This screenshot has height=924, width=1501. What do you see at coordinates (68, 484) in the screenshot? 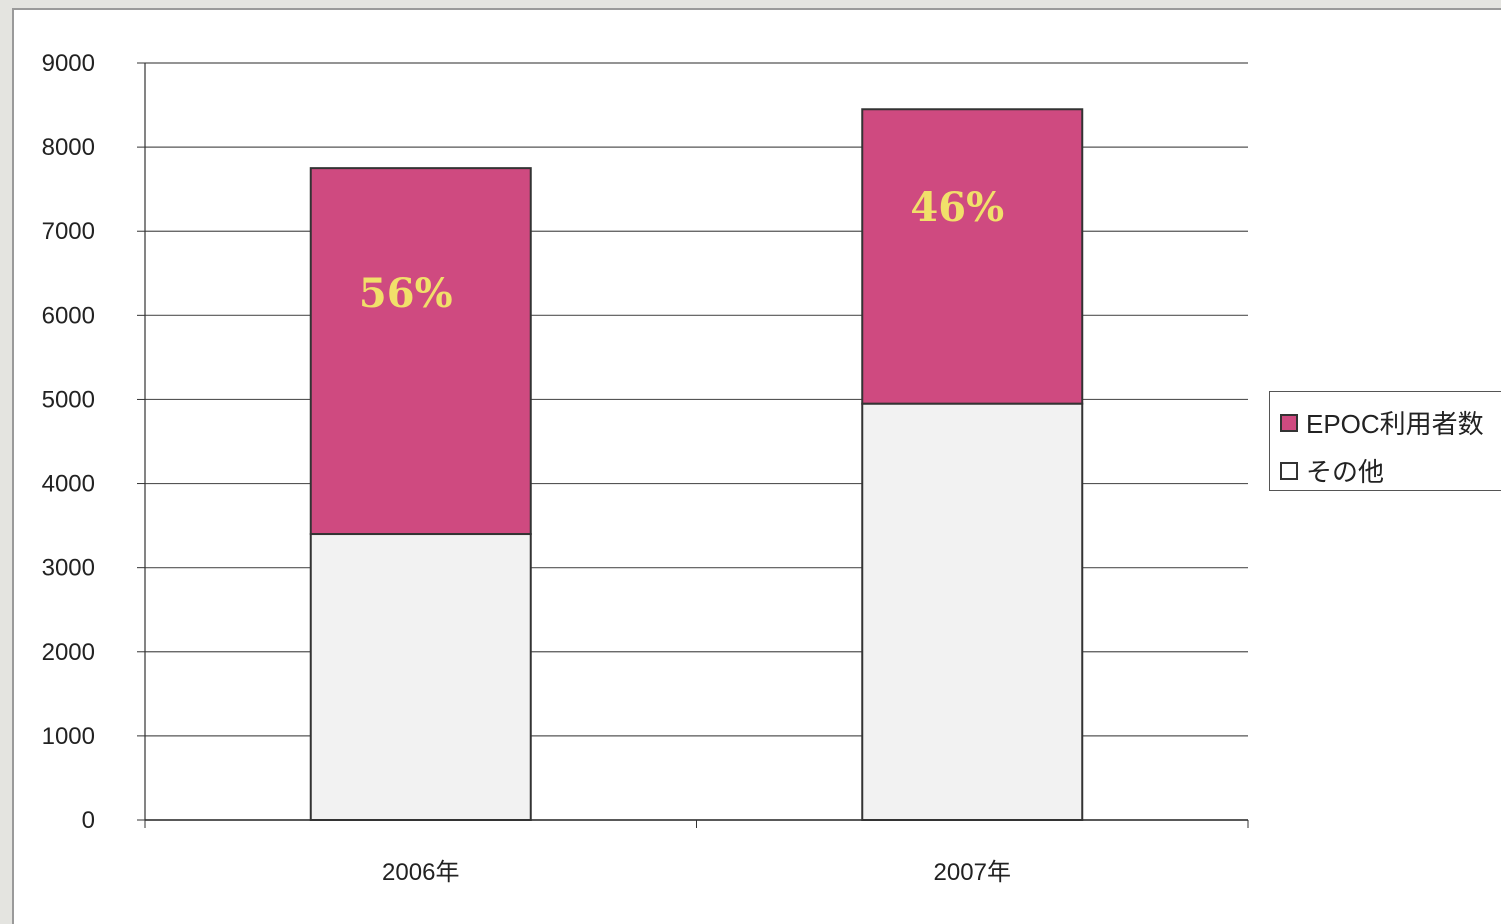
I see `y-tick-label: 4000` at bounding box center [68, 484].